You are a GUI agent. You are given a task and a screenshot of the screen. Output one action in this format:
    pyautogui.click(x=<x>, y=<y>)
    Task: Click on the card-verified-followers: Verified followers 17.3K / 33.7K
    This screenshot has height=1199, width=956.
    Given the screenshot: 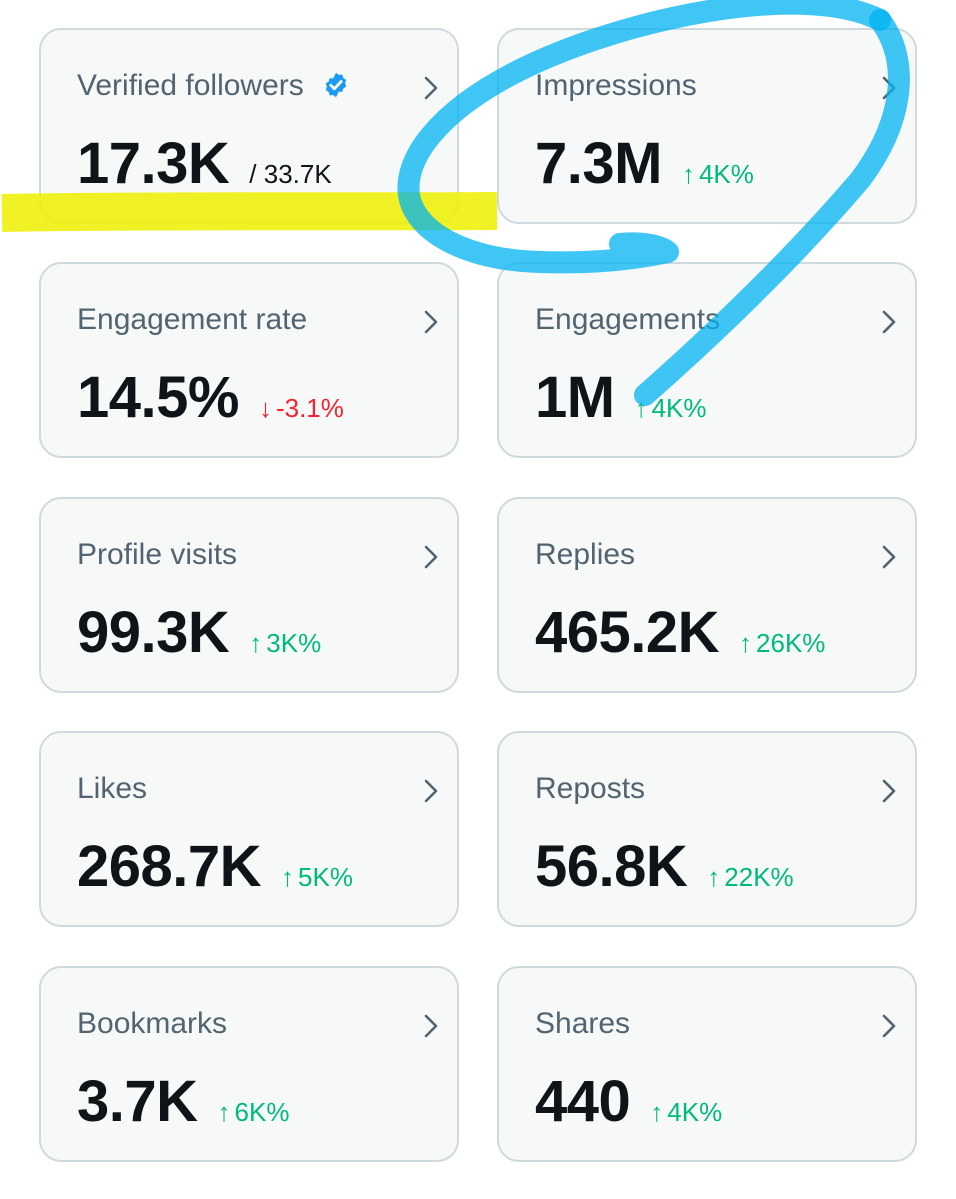 What is the action you would take?
    pyautogui.click(x=249, y=126)
    